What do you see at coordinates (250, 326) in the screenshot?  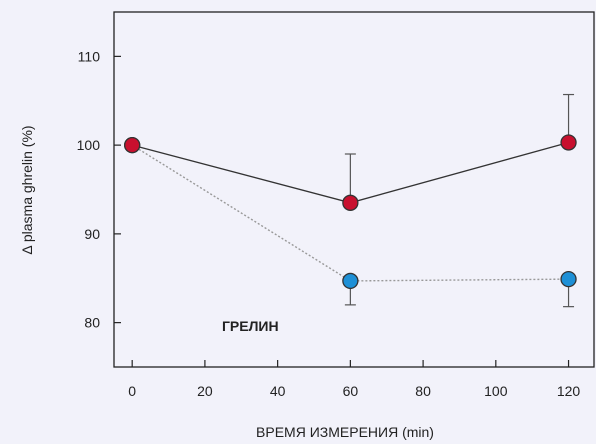 I see `annotation-label: ГРЕЛИН` at bounding box center [250, 326].